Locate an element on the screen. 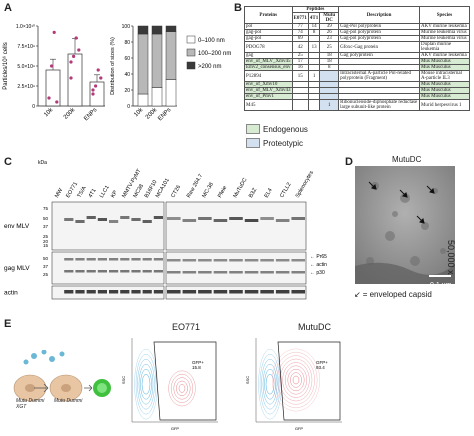 The image size is (474, 436). cell-protein: M45 is located at coordinates (268, 105).